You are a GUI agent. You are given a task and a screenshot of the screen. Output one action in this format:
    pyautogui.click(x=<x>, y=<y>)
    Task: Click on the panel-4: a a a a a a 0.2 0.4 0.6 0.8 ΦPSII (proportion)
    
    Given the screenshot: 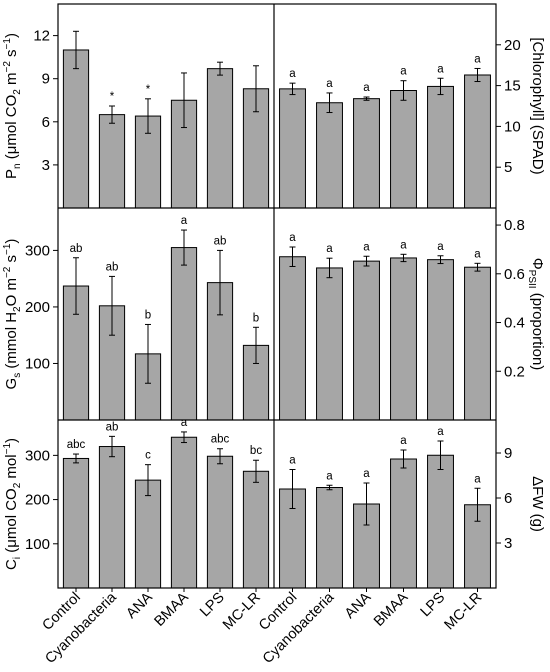 What is the action you would take?
    pyautogui.click(x=412, y=319)
    